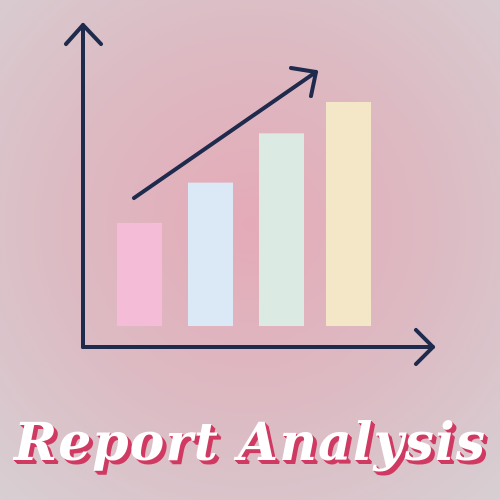 This screenshot has height=500, width=500. I want to click on trend-arrow-icon, so click(225, 133).